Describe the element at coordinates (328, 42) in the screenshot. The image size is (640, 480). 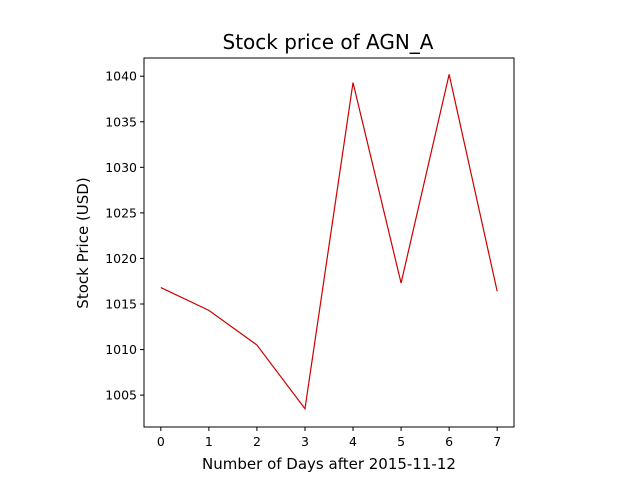
I see `chart-title: Stock price of AGN_A` at that location.